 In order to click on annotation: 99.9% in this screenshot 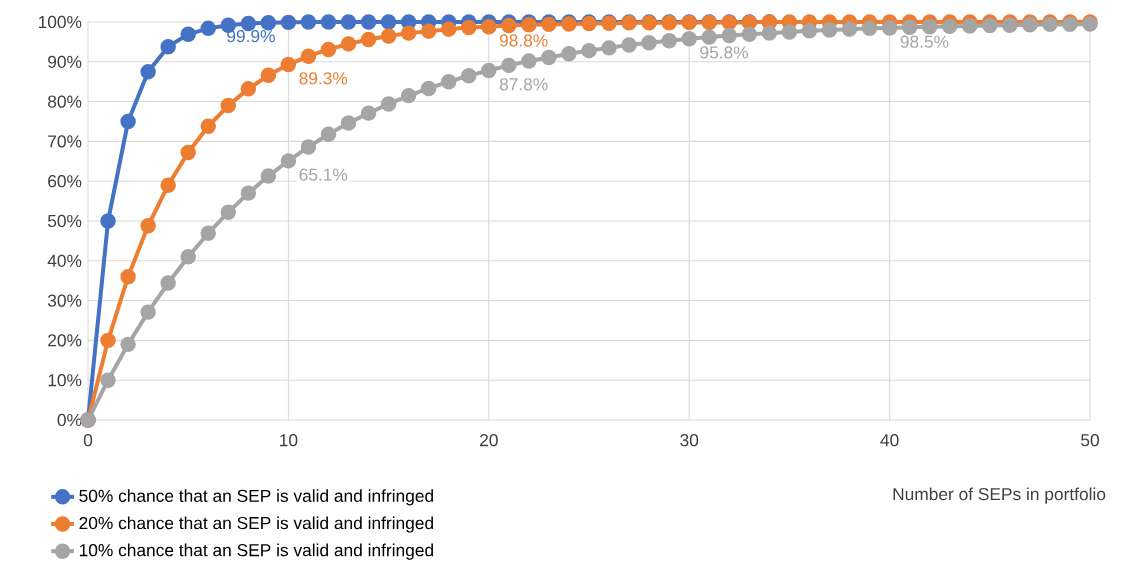, I will do `click(251, 36)`.